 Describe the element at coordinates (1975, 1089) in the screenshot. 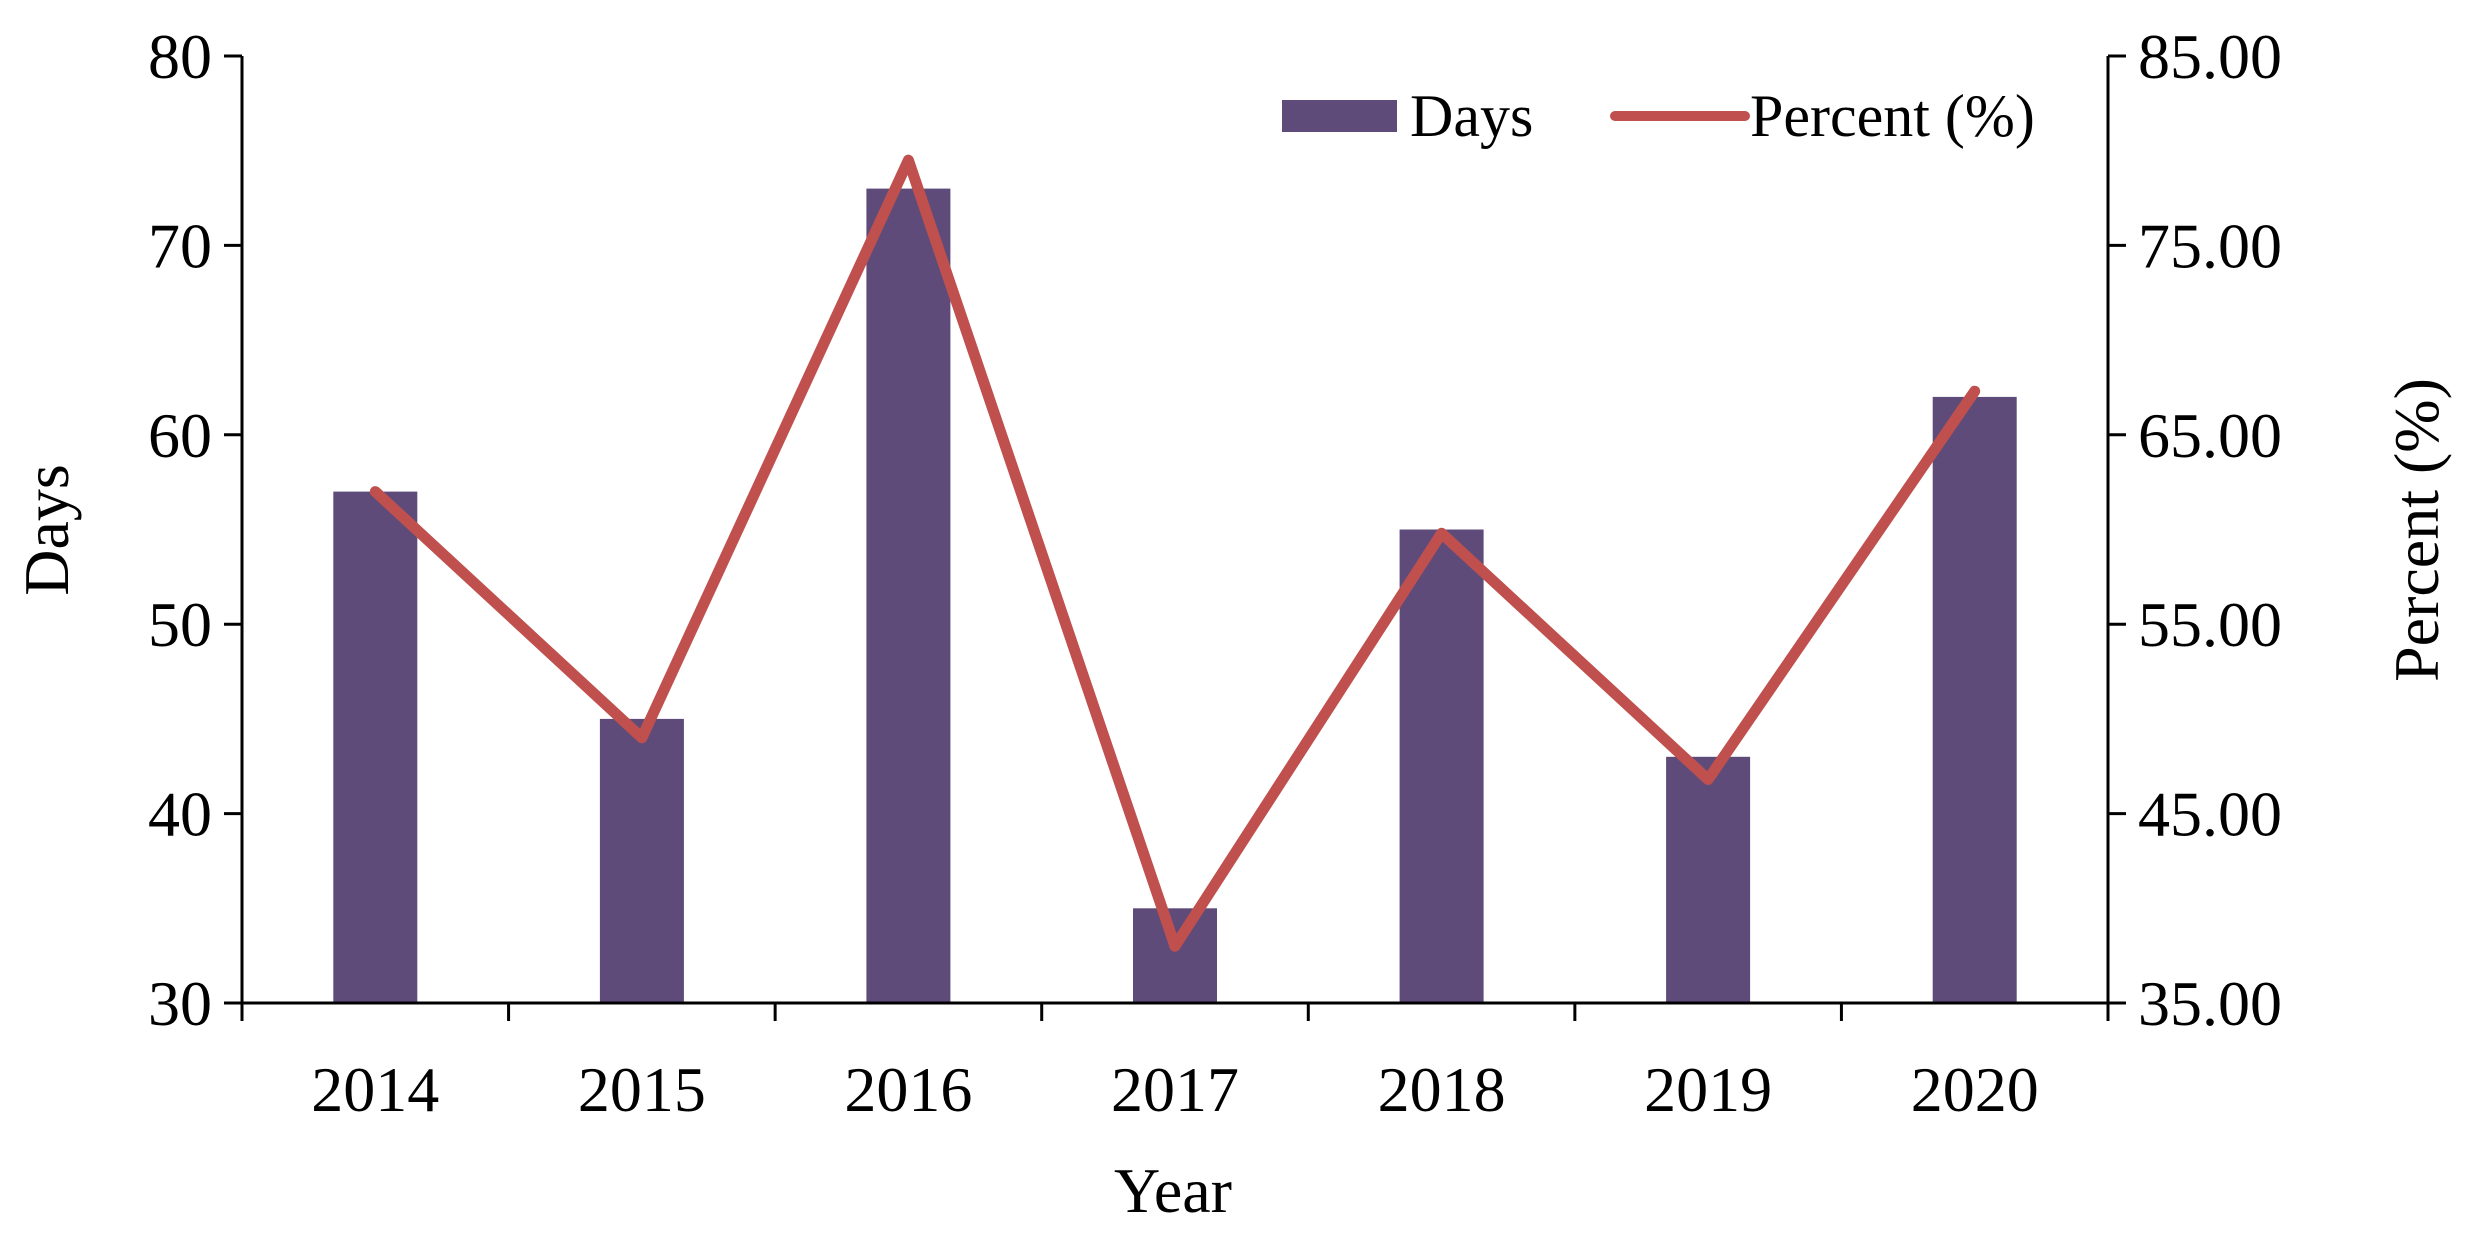

I see `x-tick-label-2020: 2020` at that location.